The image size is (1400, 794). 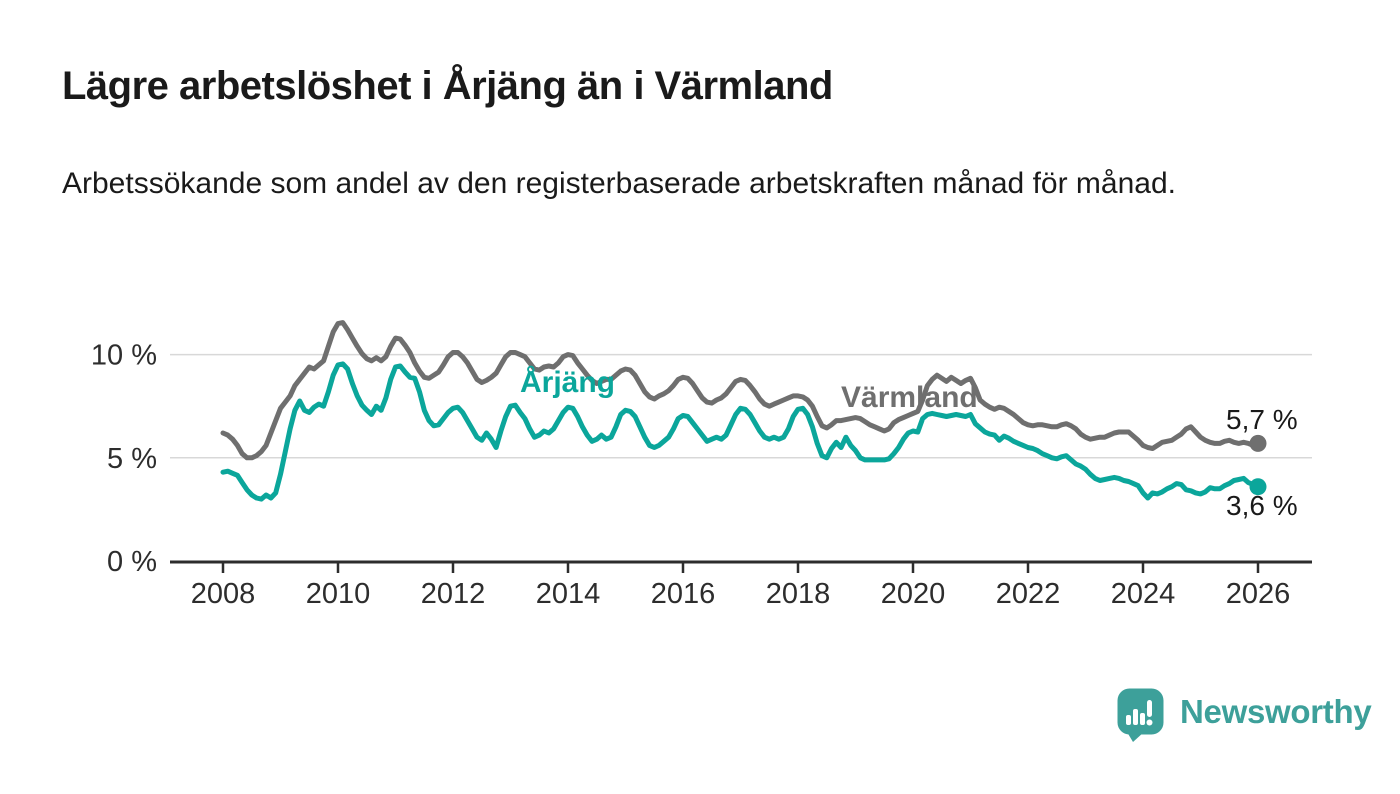 What do you see at coordinates (1028, 594) in the screenshot?
I see `x-axis-label-2022: 2022` at bounding box center [1028, 594].